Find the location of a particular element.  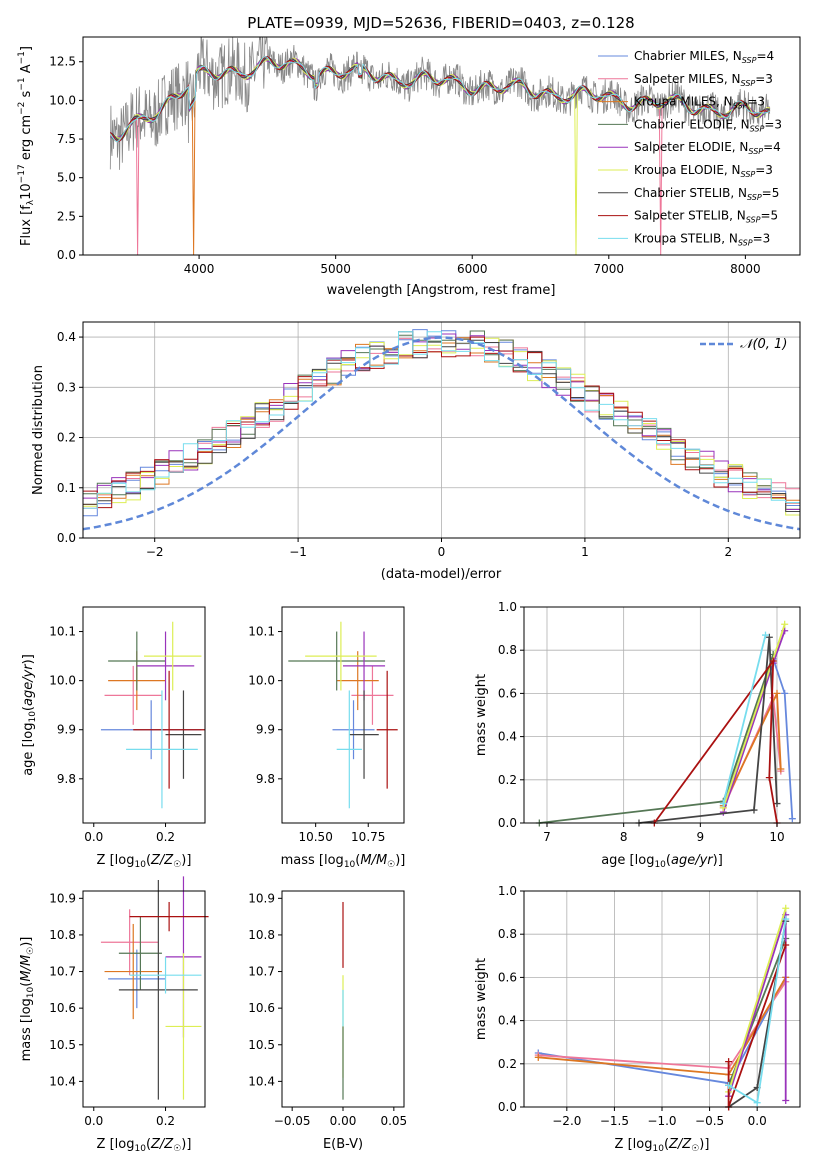

y-tick-label: 9.8 is located at coordinates (265, 779).